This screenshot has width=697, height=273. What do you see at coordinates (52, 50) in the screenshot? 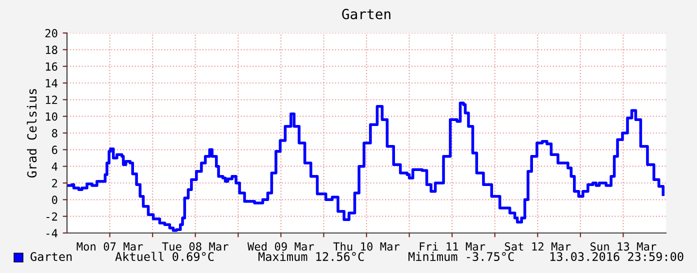
I see `y-tick-label: 18` at bounding box center [52, 50].